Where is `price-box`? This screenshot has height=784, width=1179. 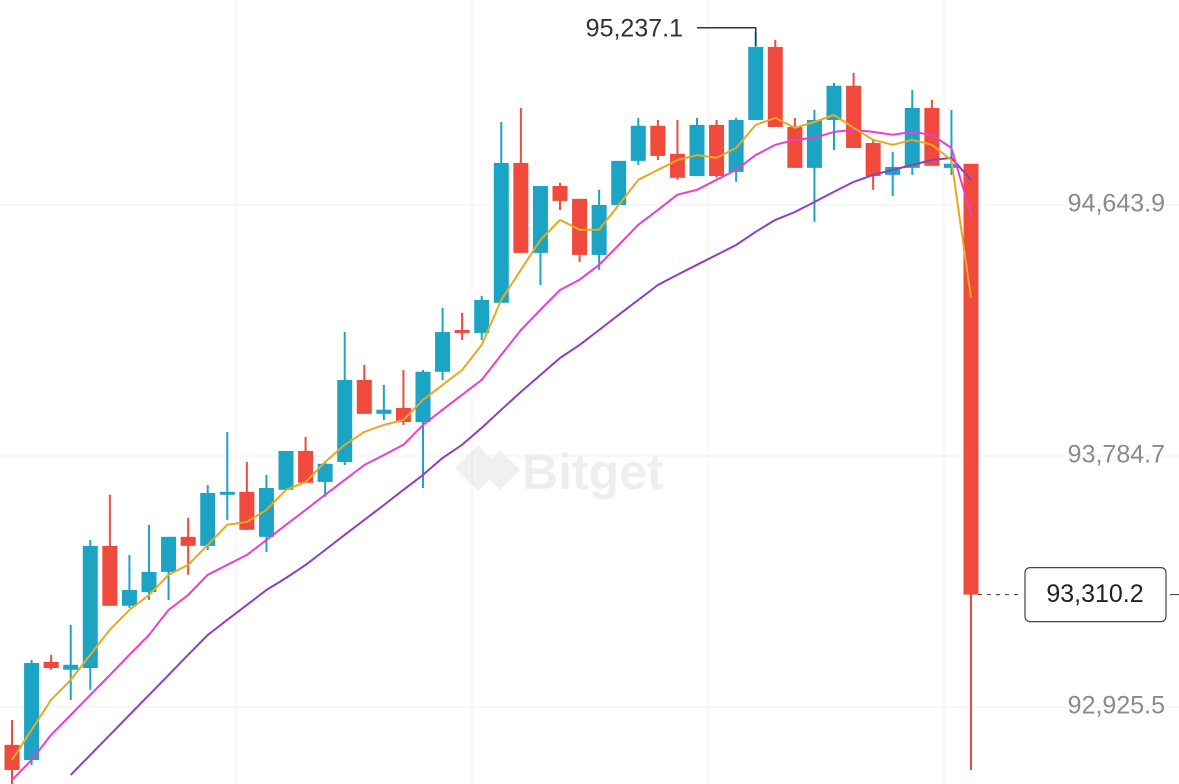 price-box is located at coordinates (1095, 595).